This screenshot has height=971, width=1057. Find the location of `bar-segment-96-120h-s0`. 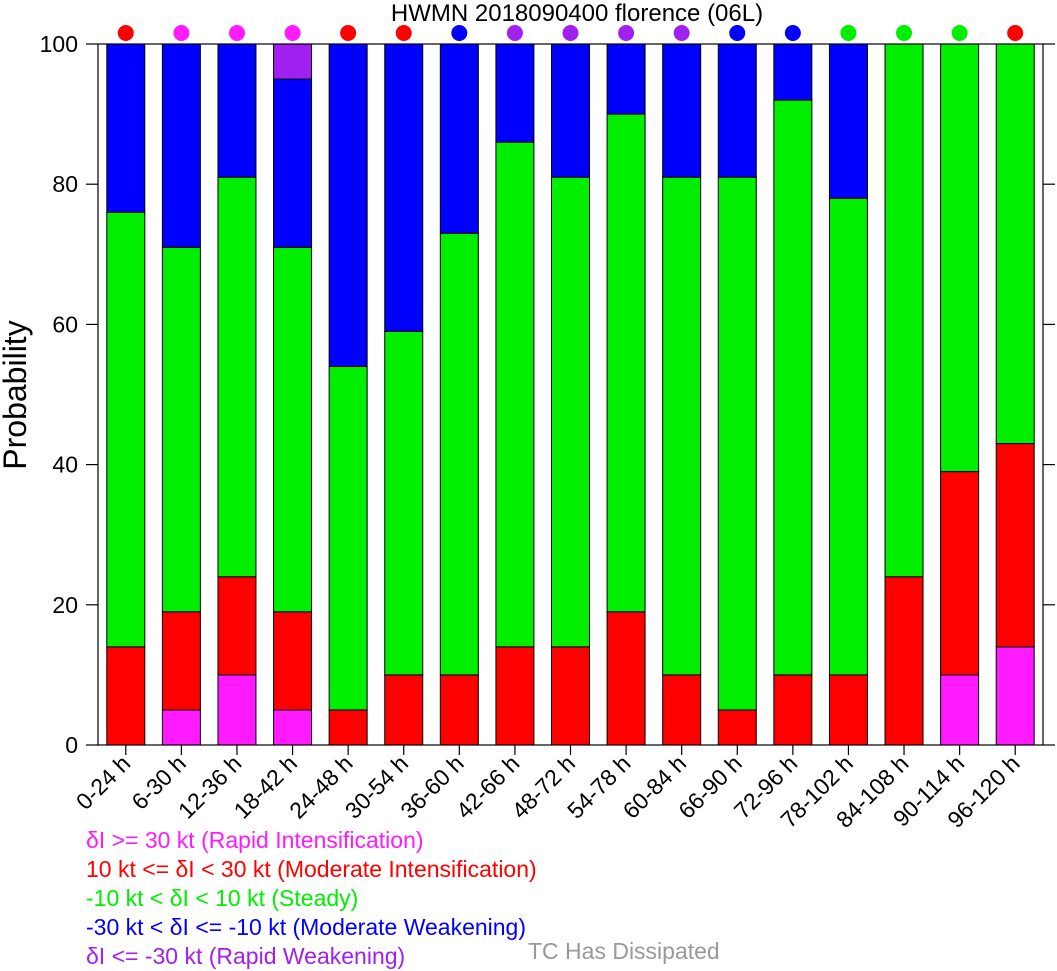

bar-segment-96-120h-s0 is located at coordinates (1015, 696).